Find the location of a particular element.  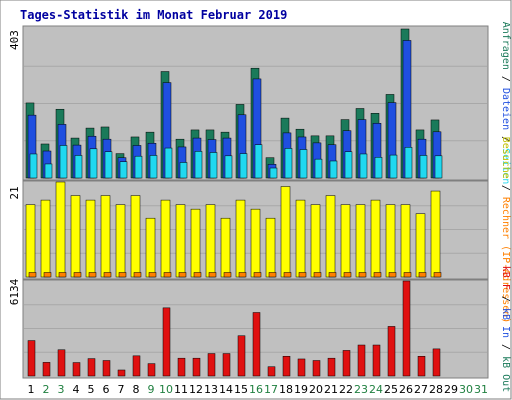

legend-entry: kB F is located at coordinates (505, 278).